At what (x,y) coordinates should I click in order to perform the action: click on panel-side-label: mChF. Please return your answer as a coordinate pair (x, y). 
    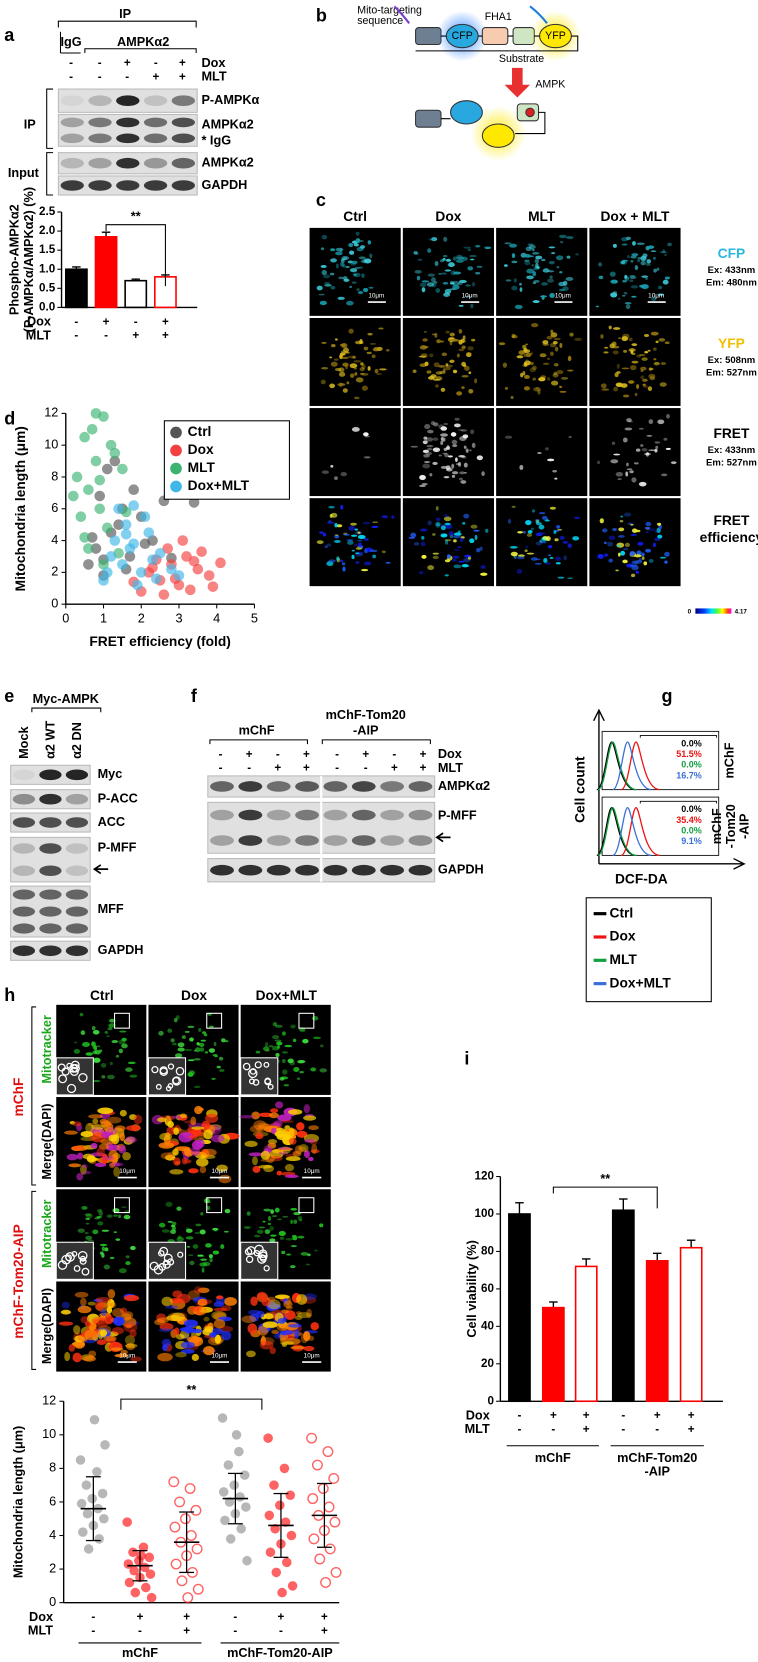
    Looking at the image, I should click on (716, 826).